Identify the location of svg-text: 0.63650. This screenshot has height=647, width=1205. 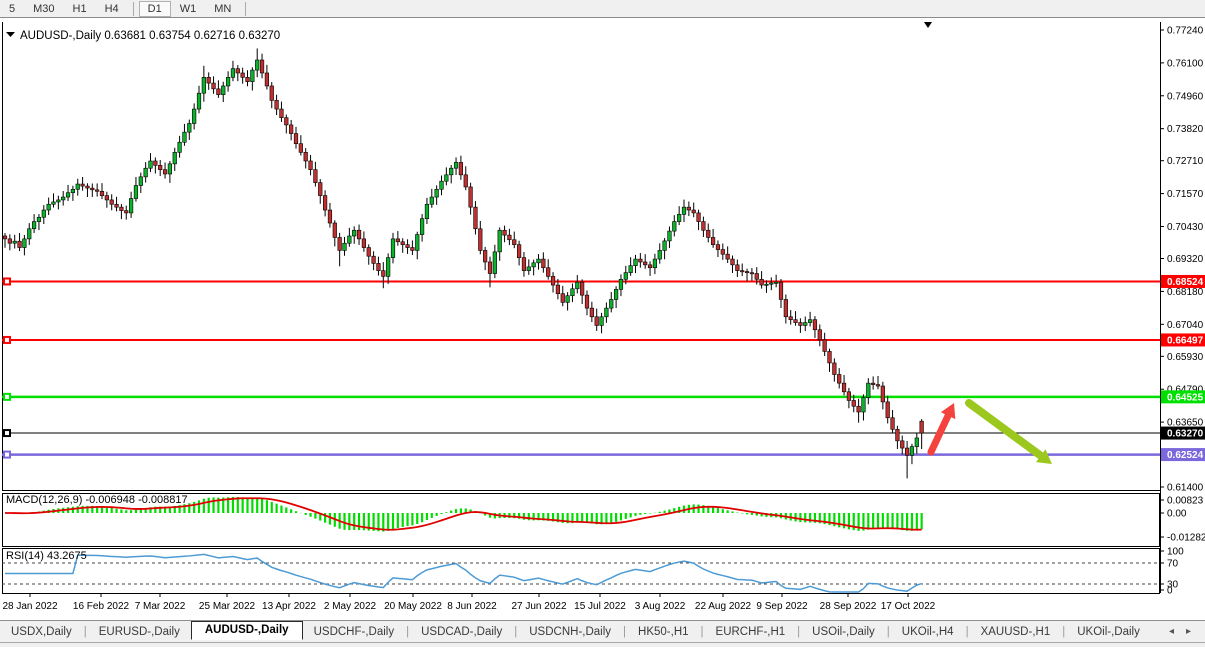
(1185, 423).